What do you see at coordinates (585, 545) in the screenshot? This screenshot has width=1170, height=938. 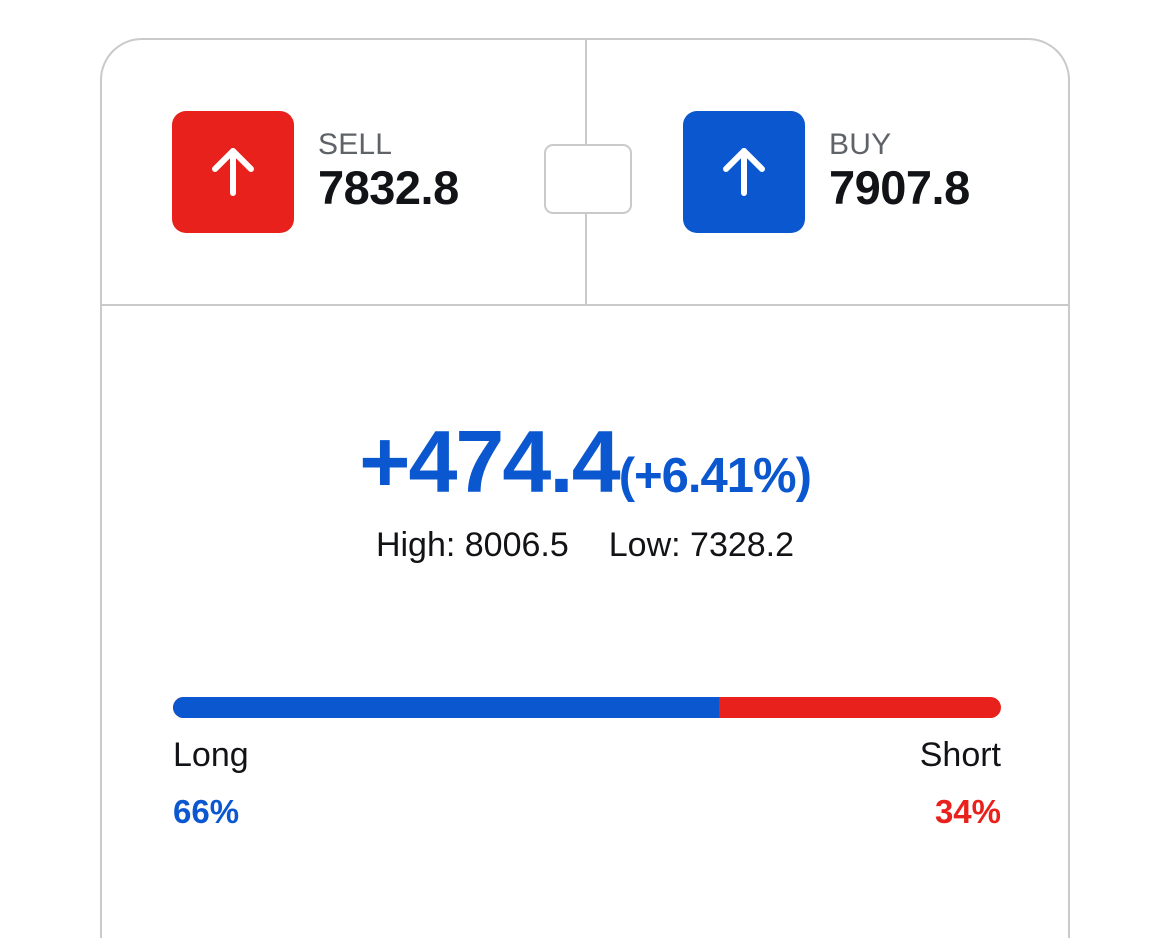 I see `high-low-row: High: 8006.5 Low: 7328.2` at bounding box center [585, 545].